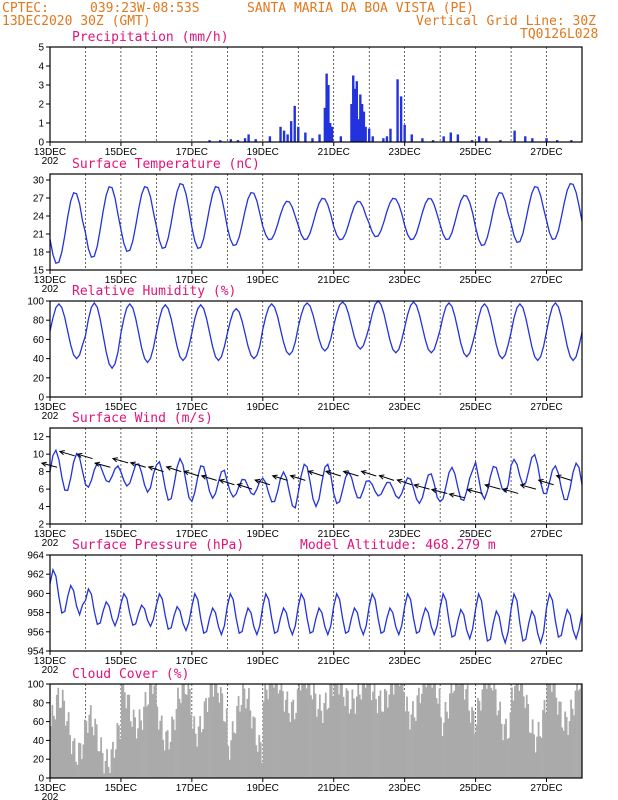 Image resolution: width=618 pixels, height=800 pixels. What do you see at coordinates (316, 223) in the screenshot?
I see `series-line-temp` at bounding box center [316, 223].